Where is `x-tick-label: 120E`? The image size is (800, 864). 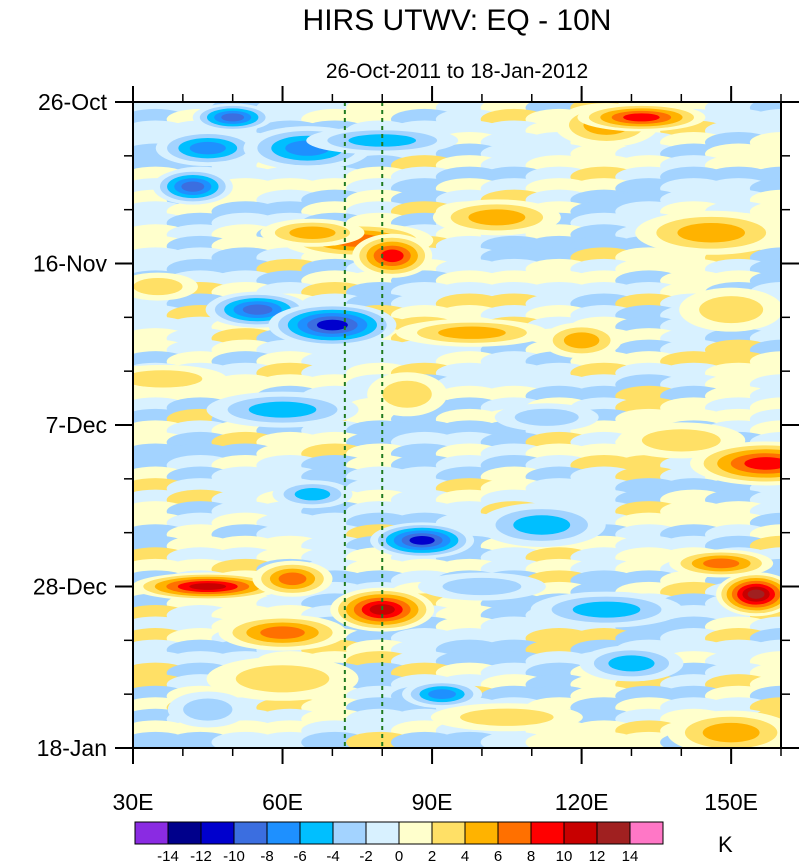 x-tick-label: 120E is located at coordinates (582, 802).